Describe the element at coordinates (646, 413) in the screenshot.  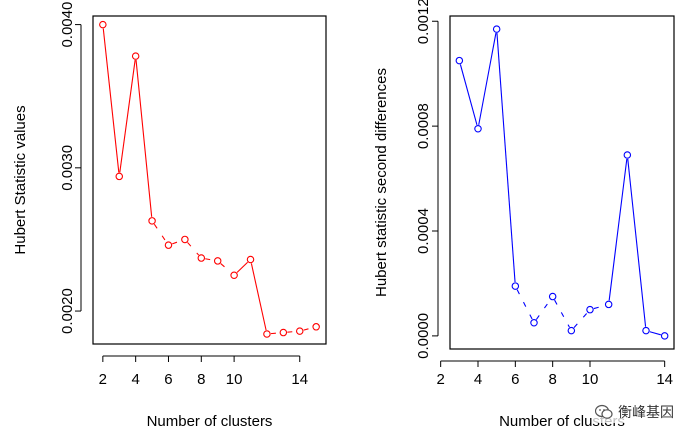
I see `watermark-text: 衡峰基因` at that location.